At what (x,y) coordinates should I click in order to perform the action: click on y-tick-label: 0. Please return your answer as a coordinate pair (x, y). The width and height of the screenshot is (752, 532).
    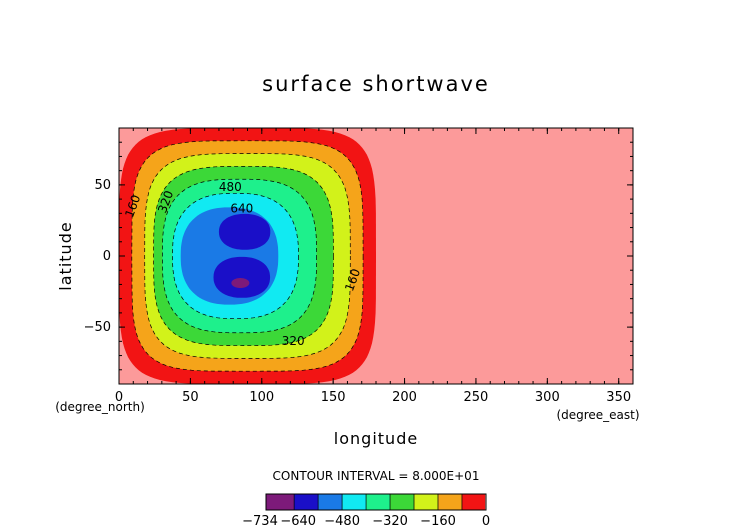
    Looking at the image, I should click on (107, 256).